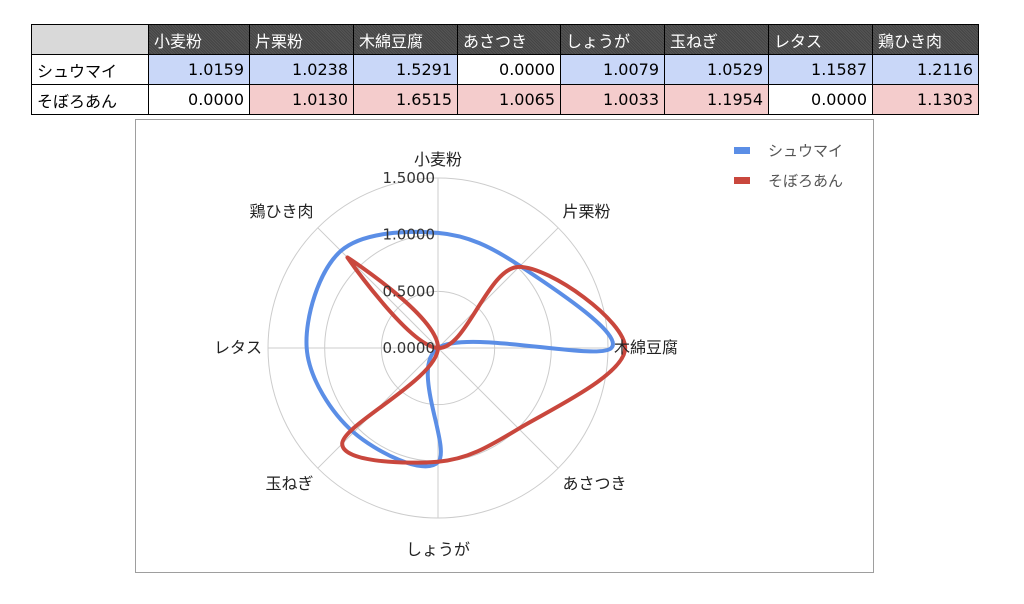  Describe the element at coordinates (405, 69) in the screenshot. I see `table-cell: 1.5291` at that location.